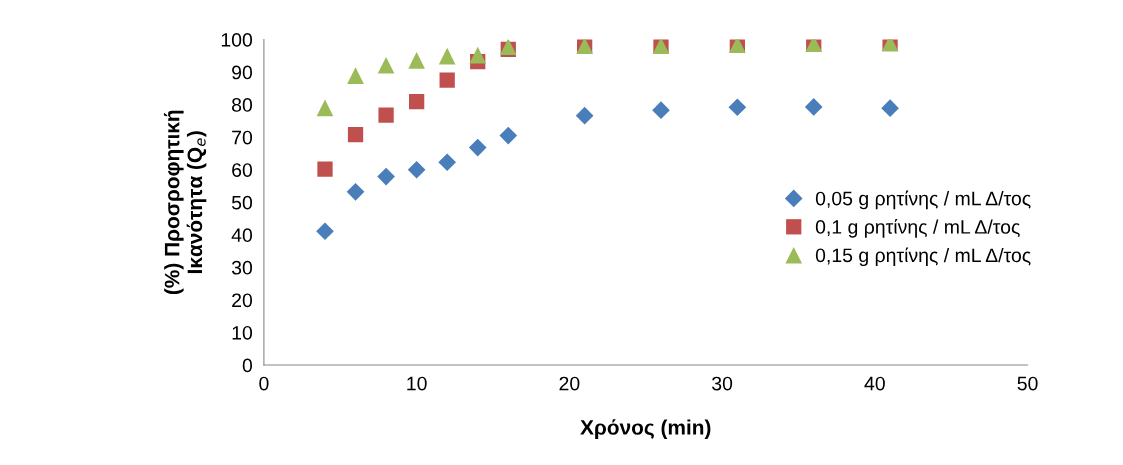 This screenshot has width=1123, height=465. What do you see at coordinates (185, 202) in the screenshot?
I see `y-axis-title: (%) Προσροφητική Ικανότητα (Q$_{e}$)` at bounding box center [185, 202].